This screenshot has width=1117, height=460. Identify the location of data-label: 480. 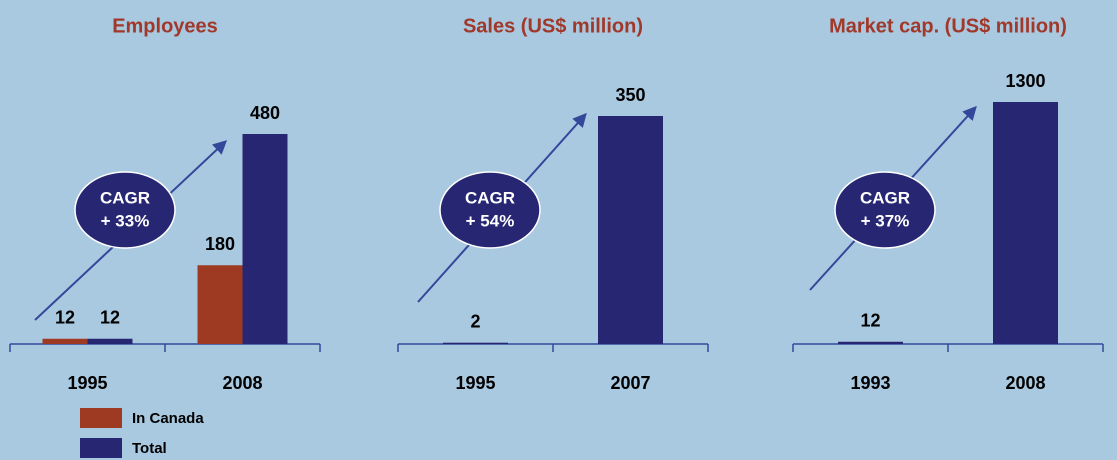
(265, 113).